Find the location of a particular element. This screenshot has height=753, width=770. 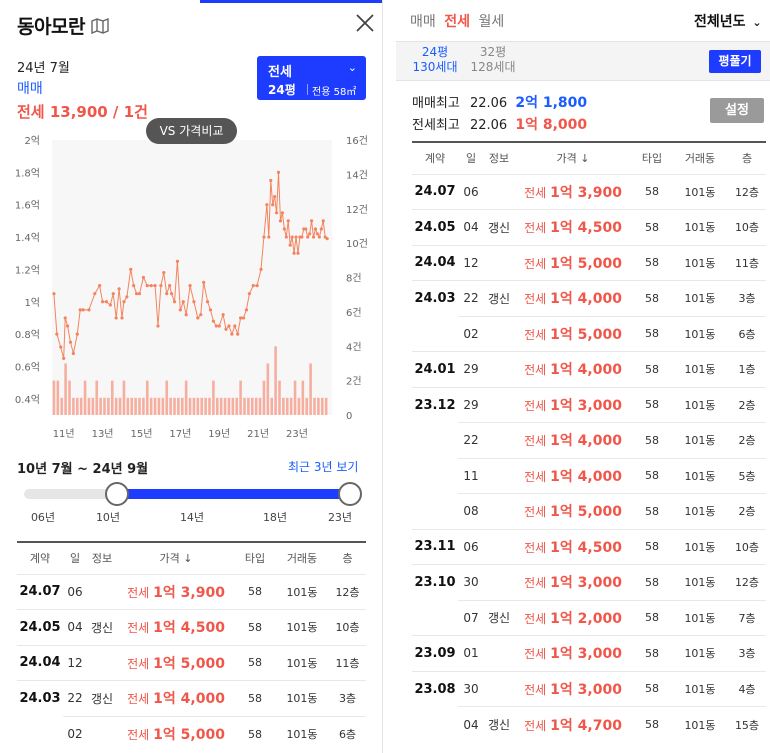

slider-tick: 06년 is located at coordinates (43, 517).